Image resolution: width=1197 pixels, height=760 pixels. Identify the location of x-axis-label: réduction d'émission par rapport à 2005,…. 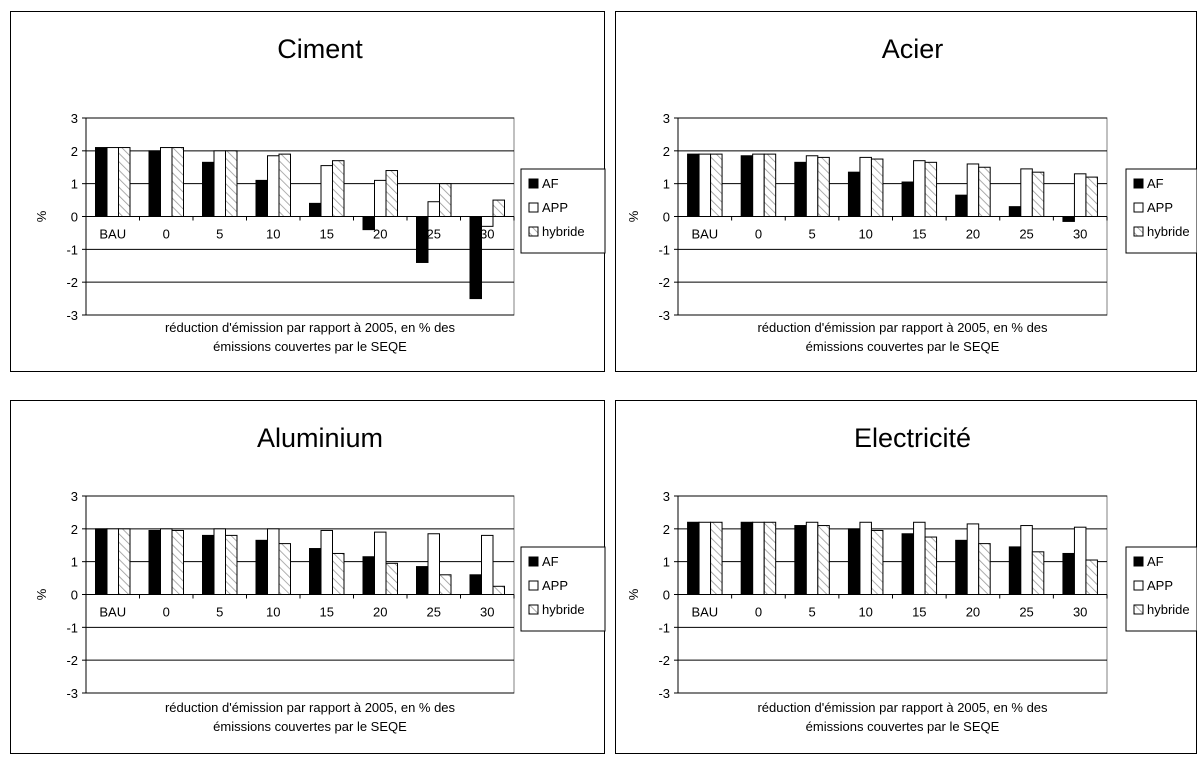
(902, 707).